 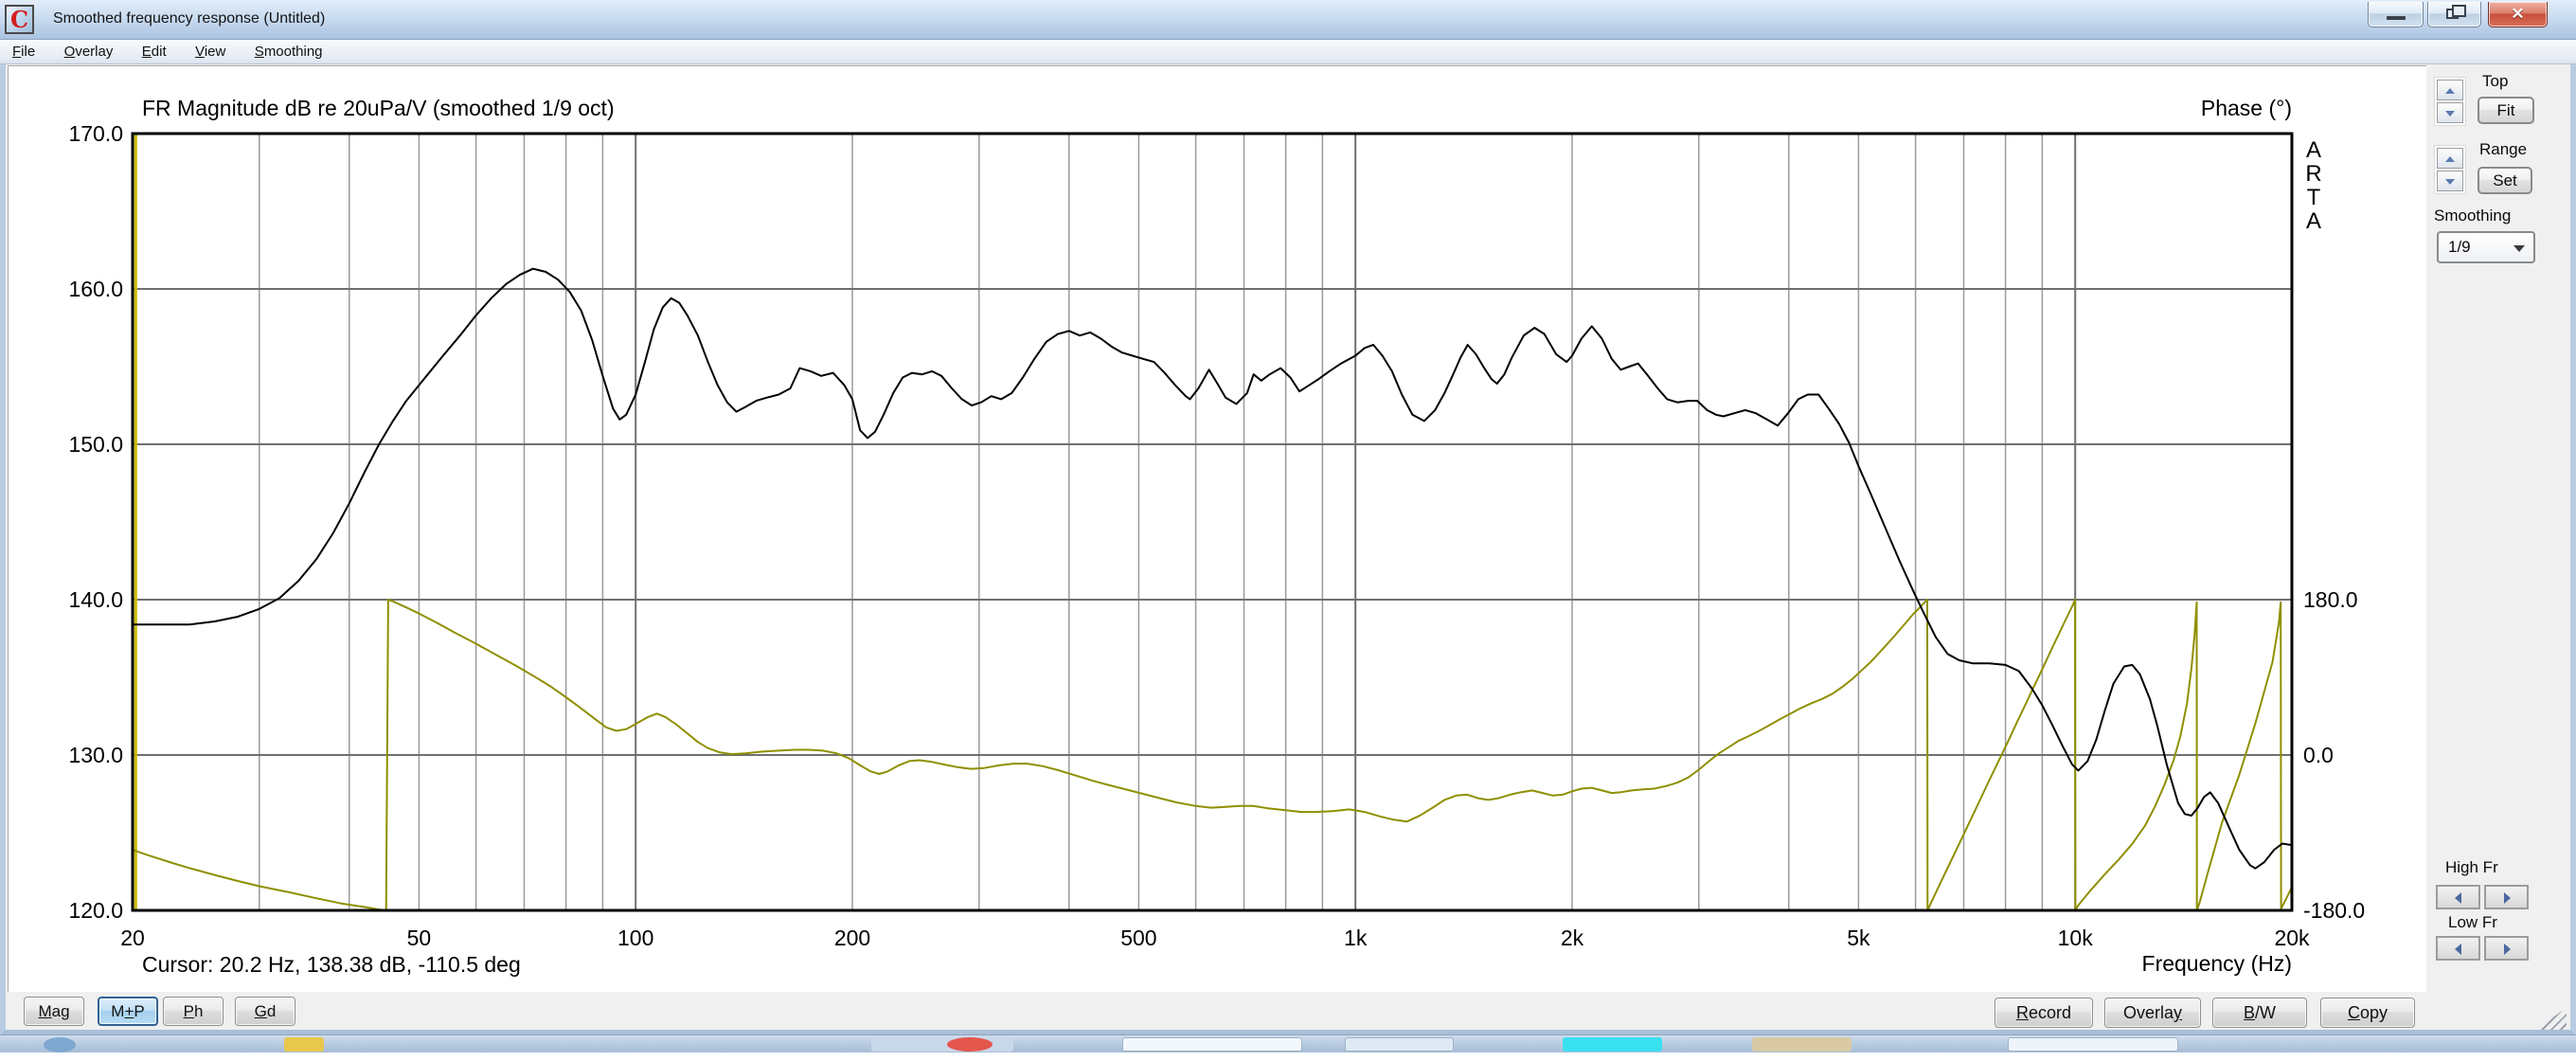 I want to click on menu-edit: Edit, so click(x=154, y=52).